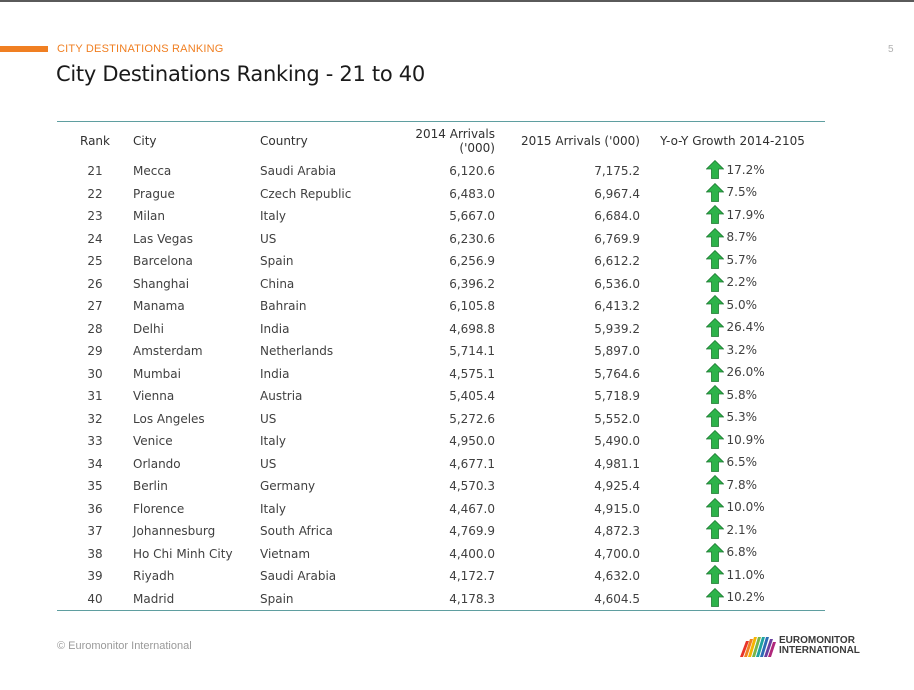 This screenshot has height=690, width=914. I want to click on cell-rank: 38, so click(95, 553).